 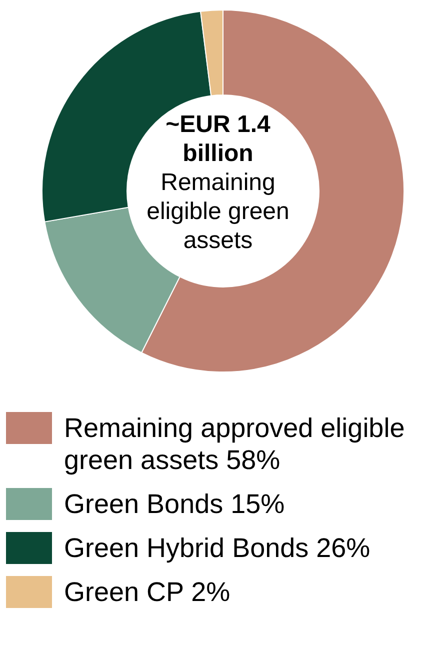 What do you see at coordinates (218, 211) in the screenshot?
I see `text: Remaining eligible green assets` at bounding box center [218, 211].